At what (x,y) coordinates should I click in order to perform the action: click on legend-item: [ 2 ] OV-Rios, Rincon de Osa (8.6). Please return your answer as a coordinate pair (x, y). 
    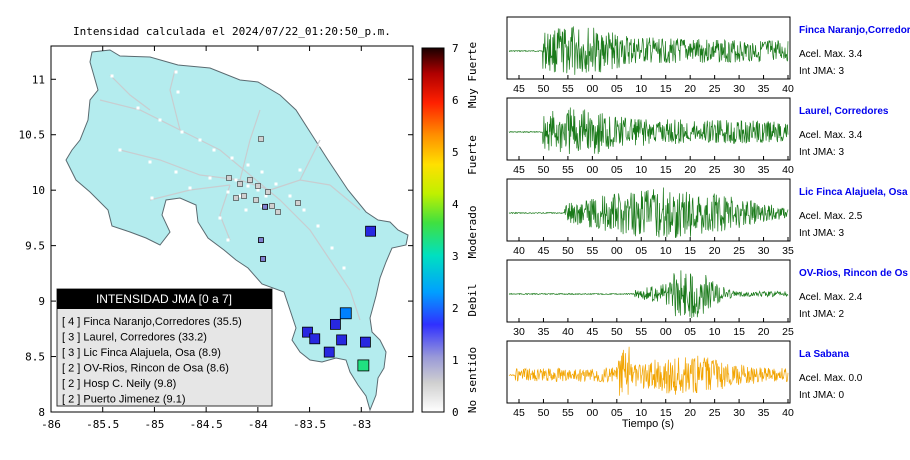
    Looking at the image, I should click on (145, 369).